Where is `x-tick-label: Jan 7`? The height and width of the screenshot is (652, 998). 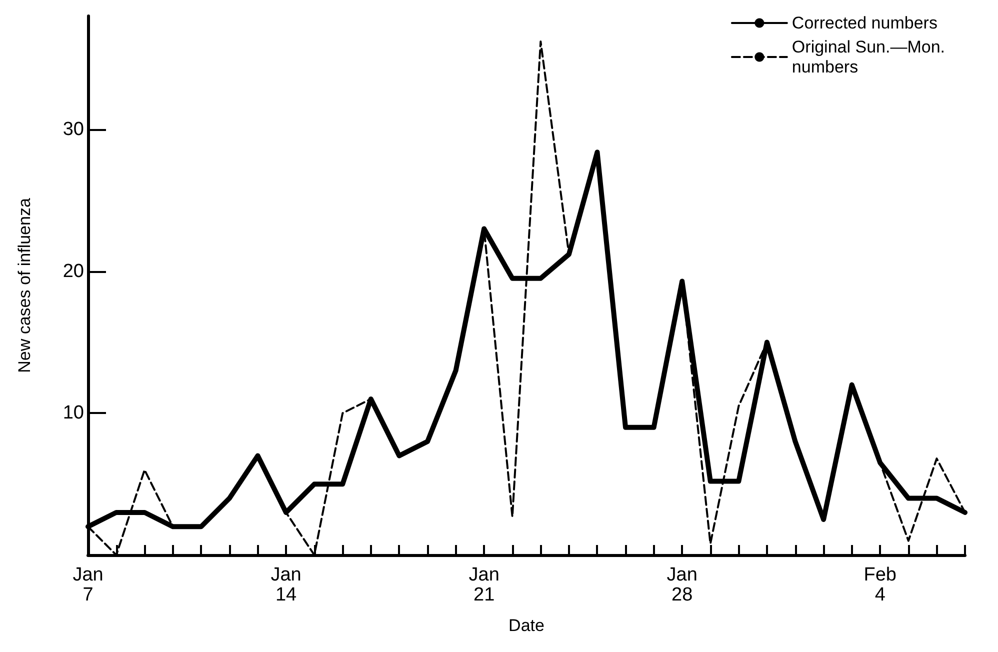 x-tick-label: Jan 7 is located at coordinates (88, 585).